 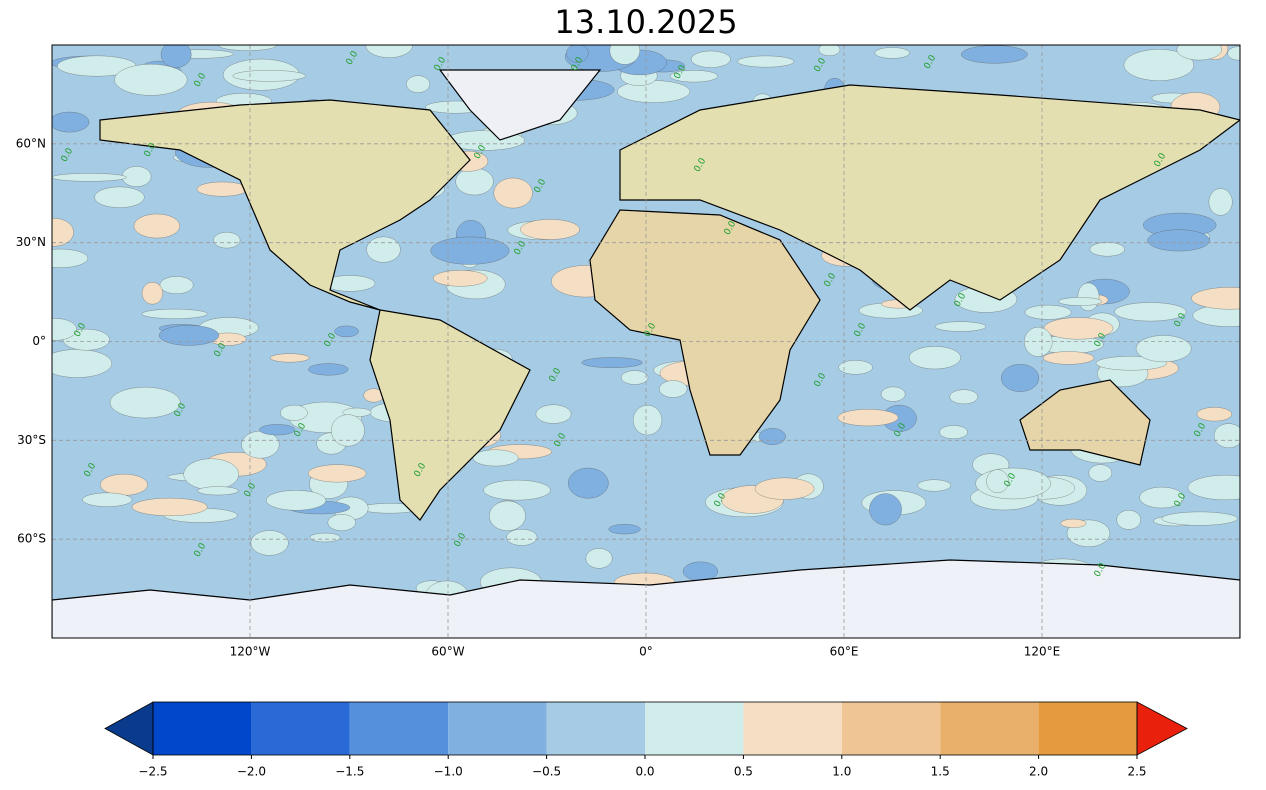 What do you see at coordinates (546, 772) in the screenshot?
I see `colorbar-tick-label: −0.5` at bounding box center [546, 772].